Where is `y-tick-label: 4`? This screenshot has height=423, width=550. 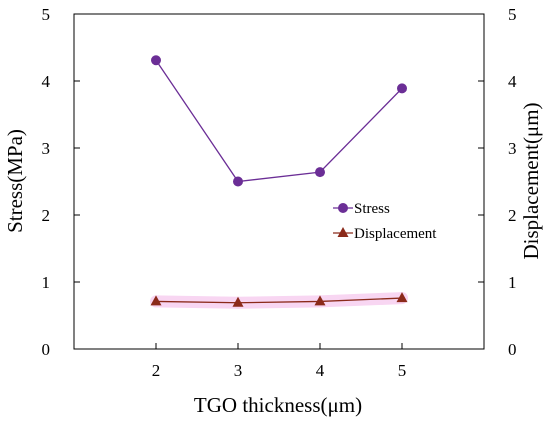
y-tick-label: 4 is located at coordinates (46, 81).